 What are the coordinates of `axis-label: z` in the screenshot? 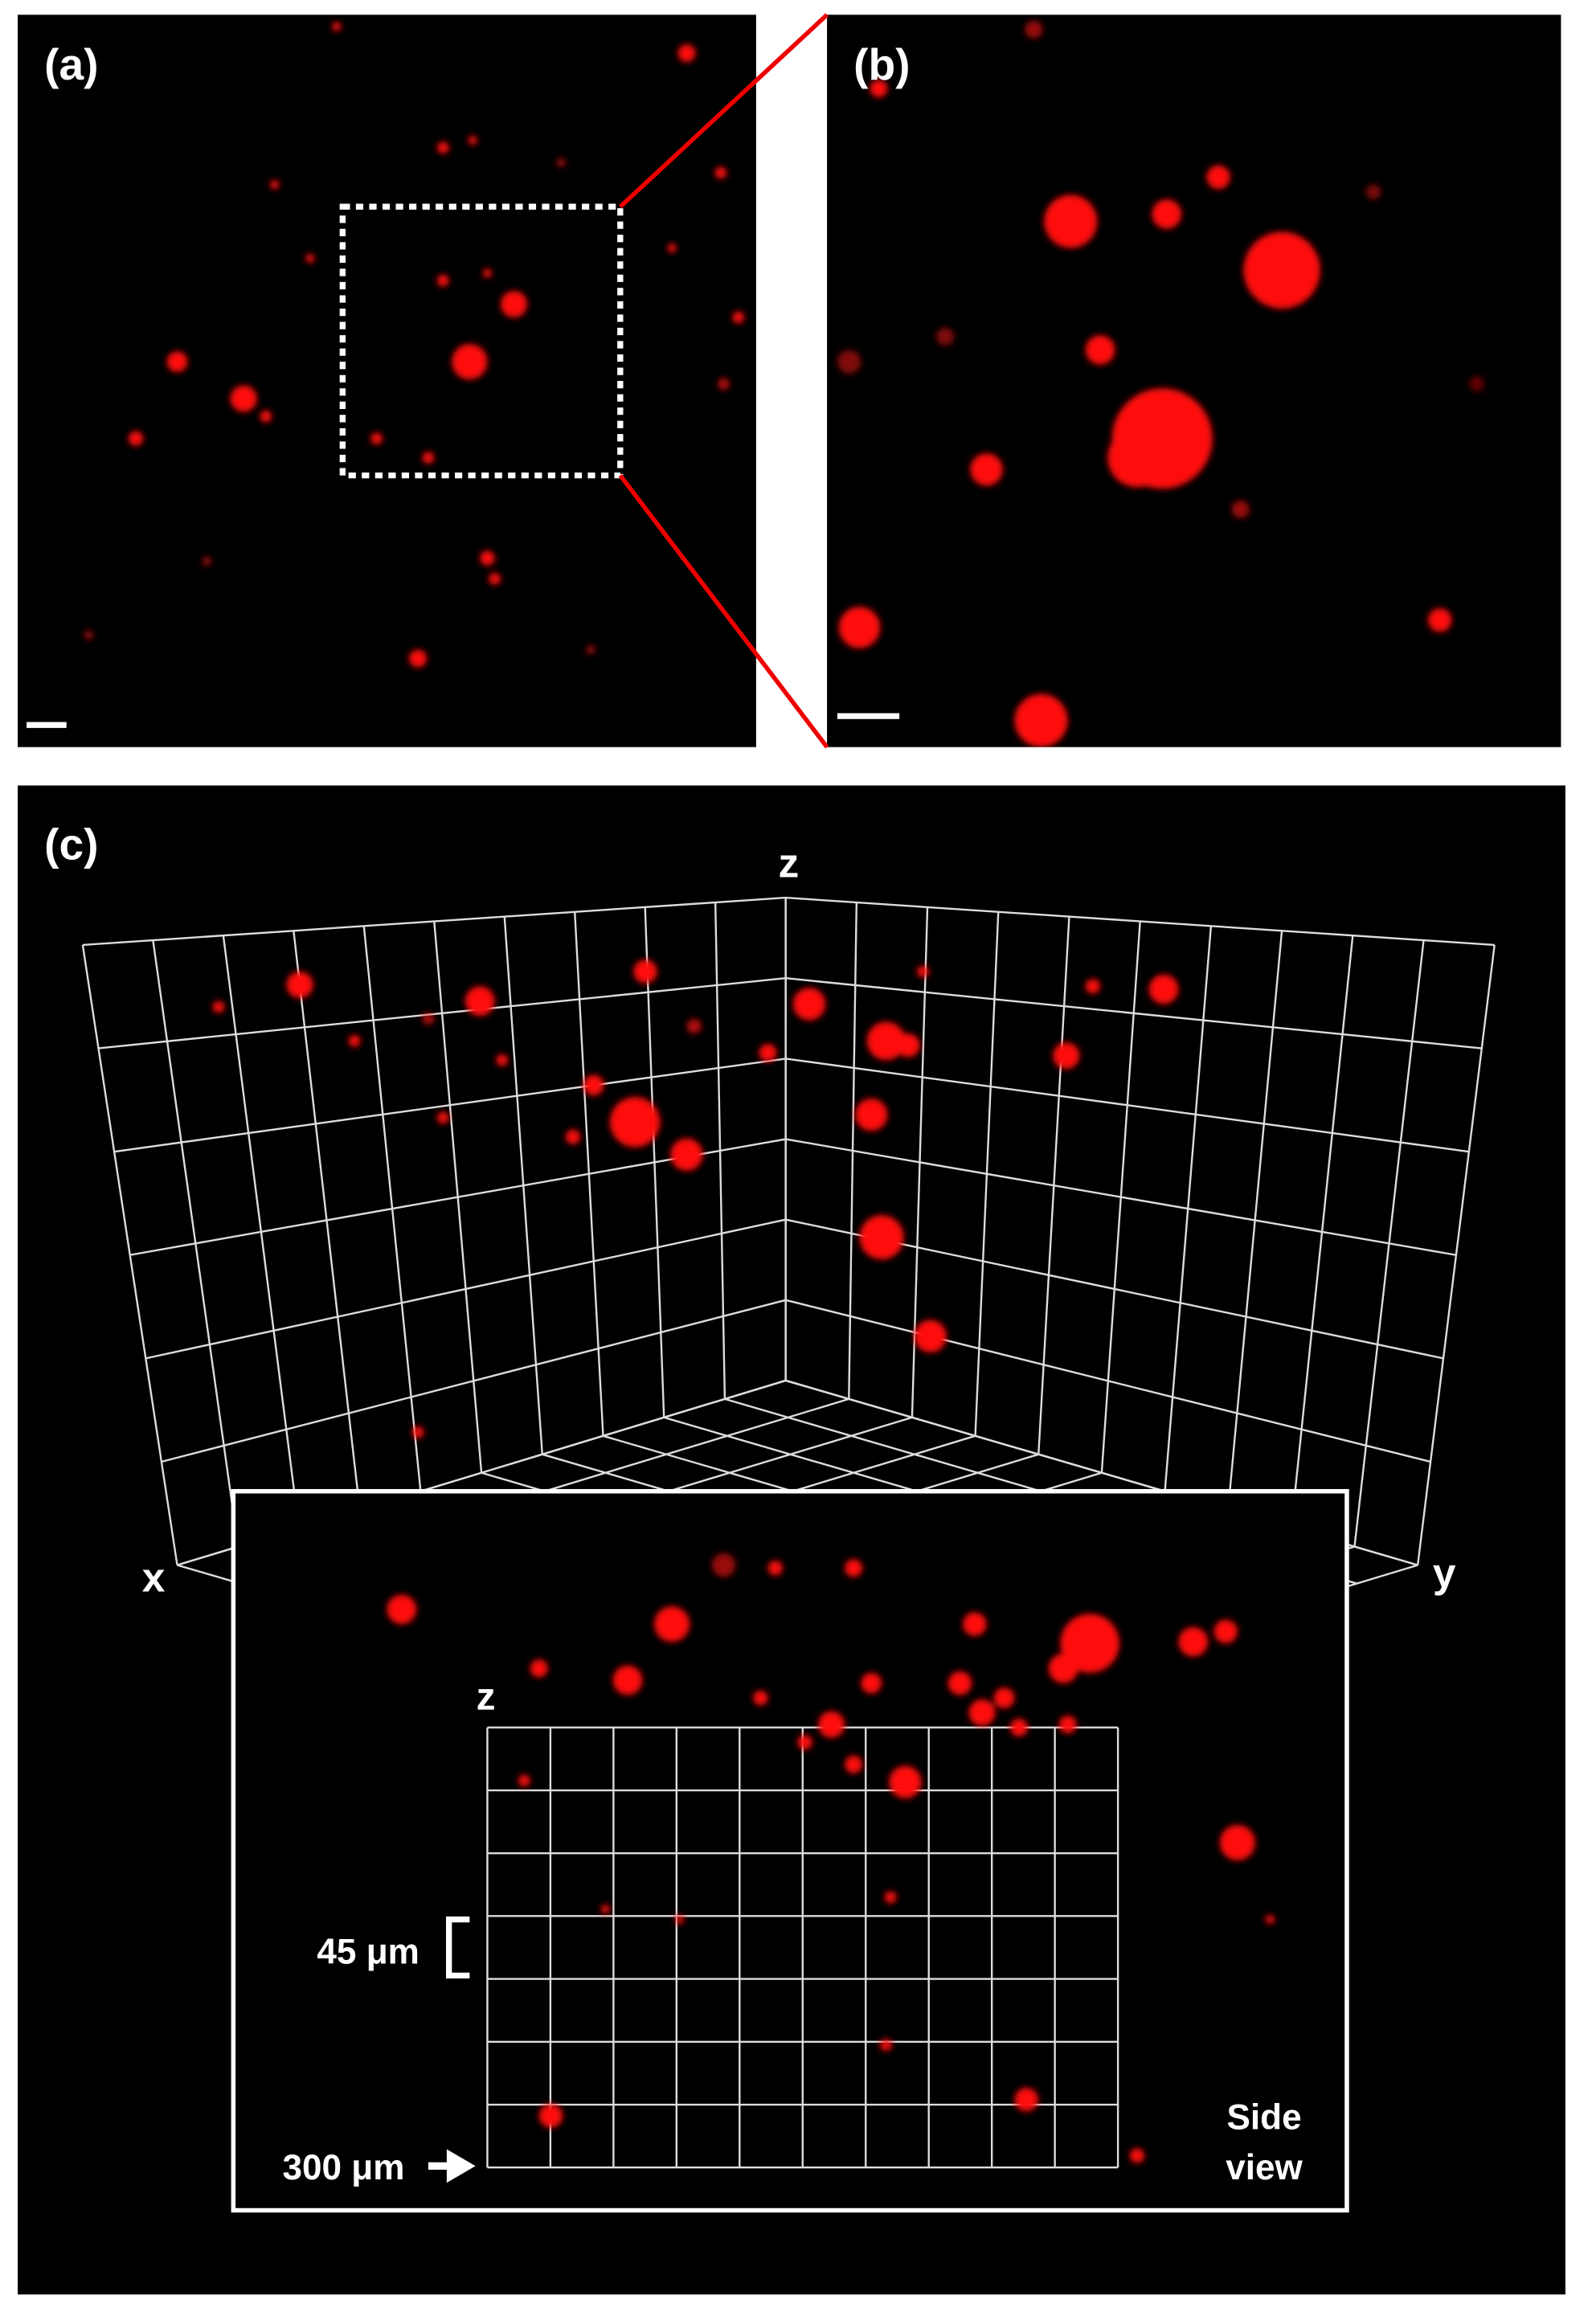 It's located at (788, 862).